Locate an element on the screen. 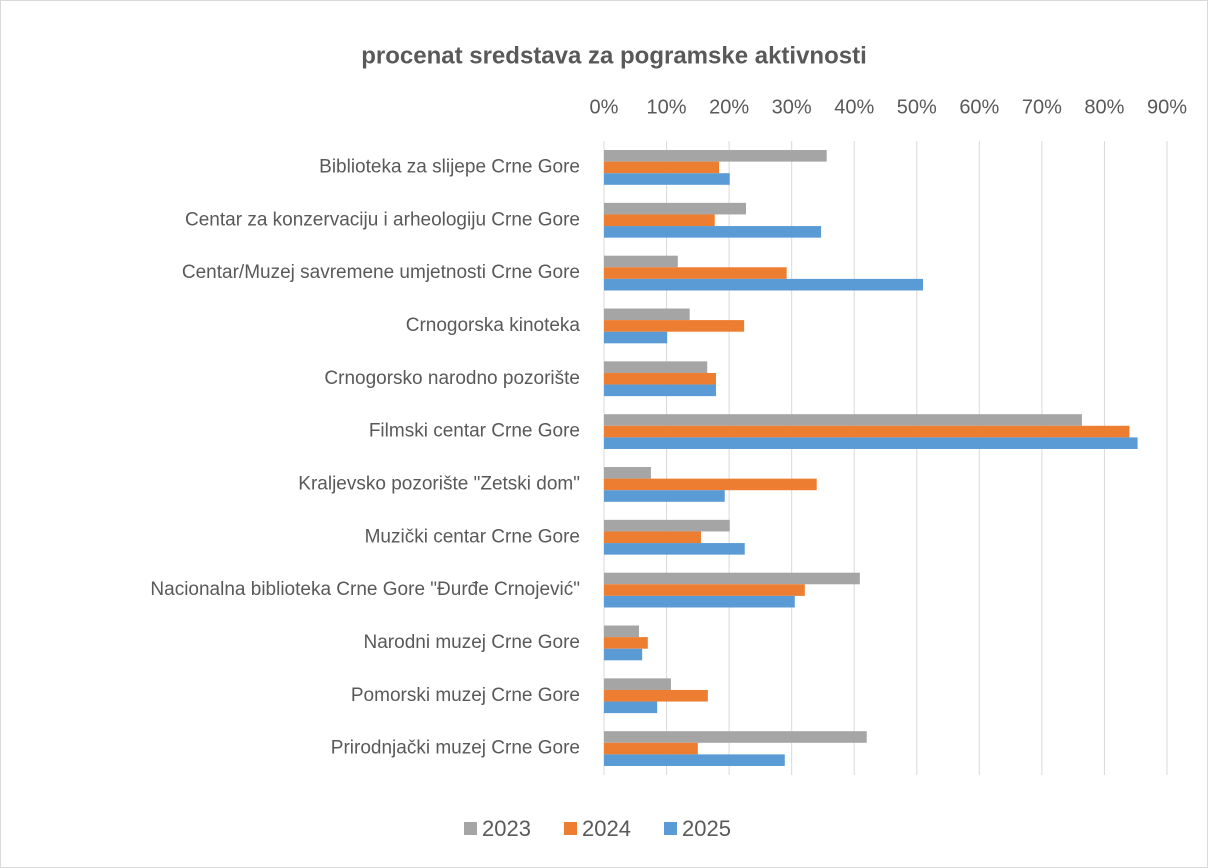  x-tick-label: 80% is located at coordinates (1104, 107).